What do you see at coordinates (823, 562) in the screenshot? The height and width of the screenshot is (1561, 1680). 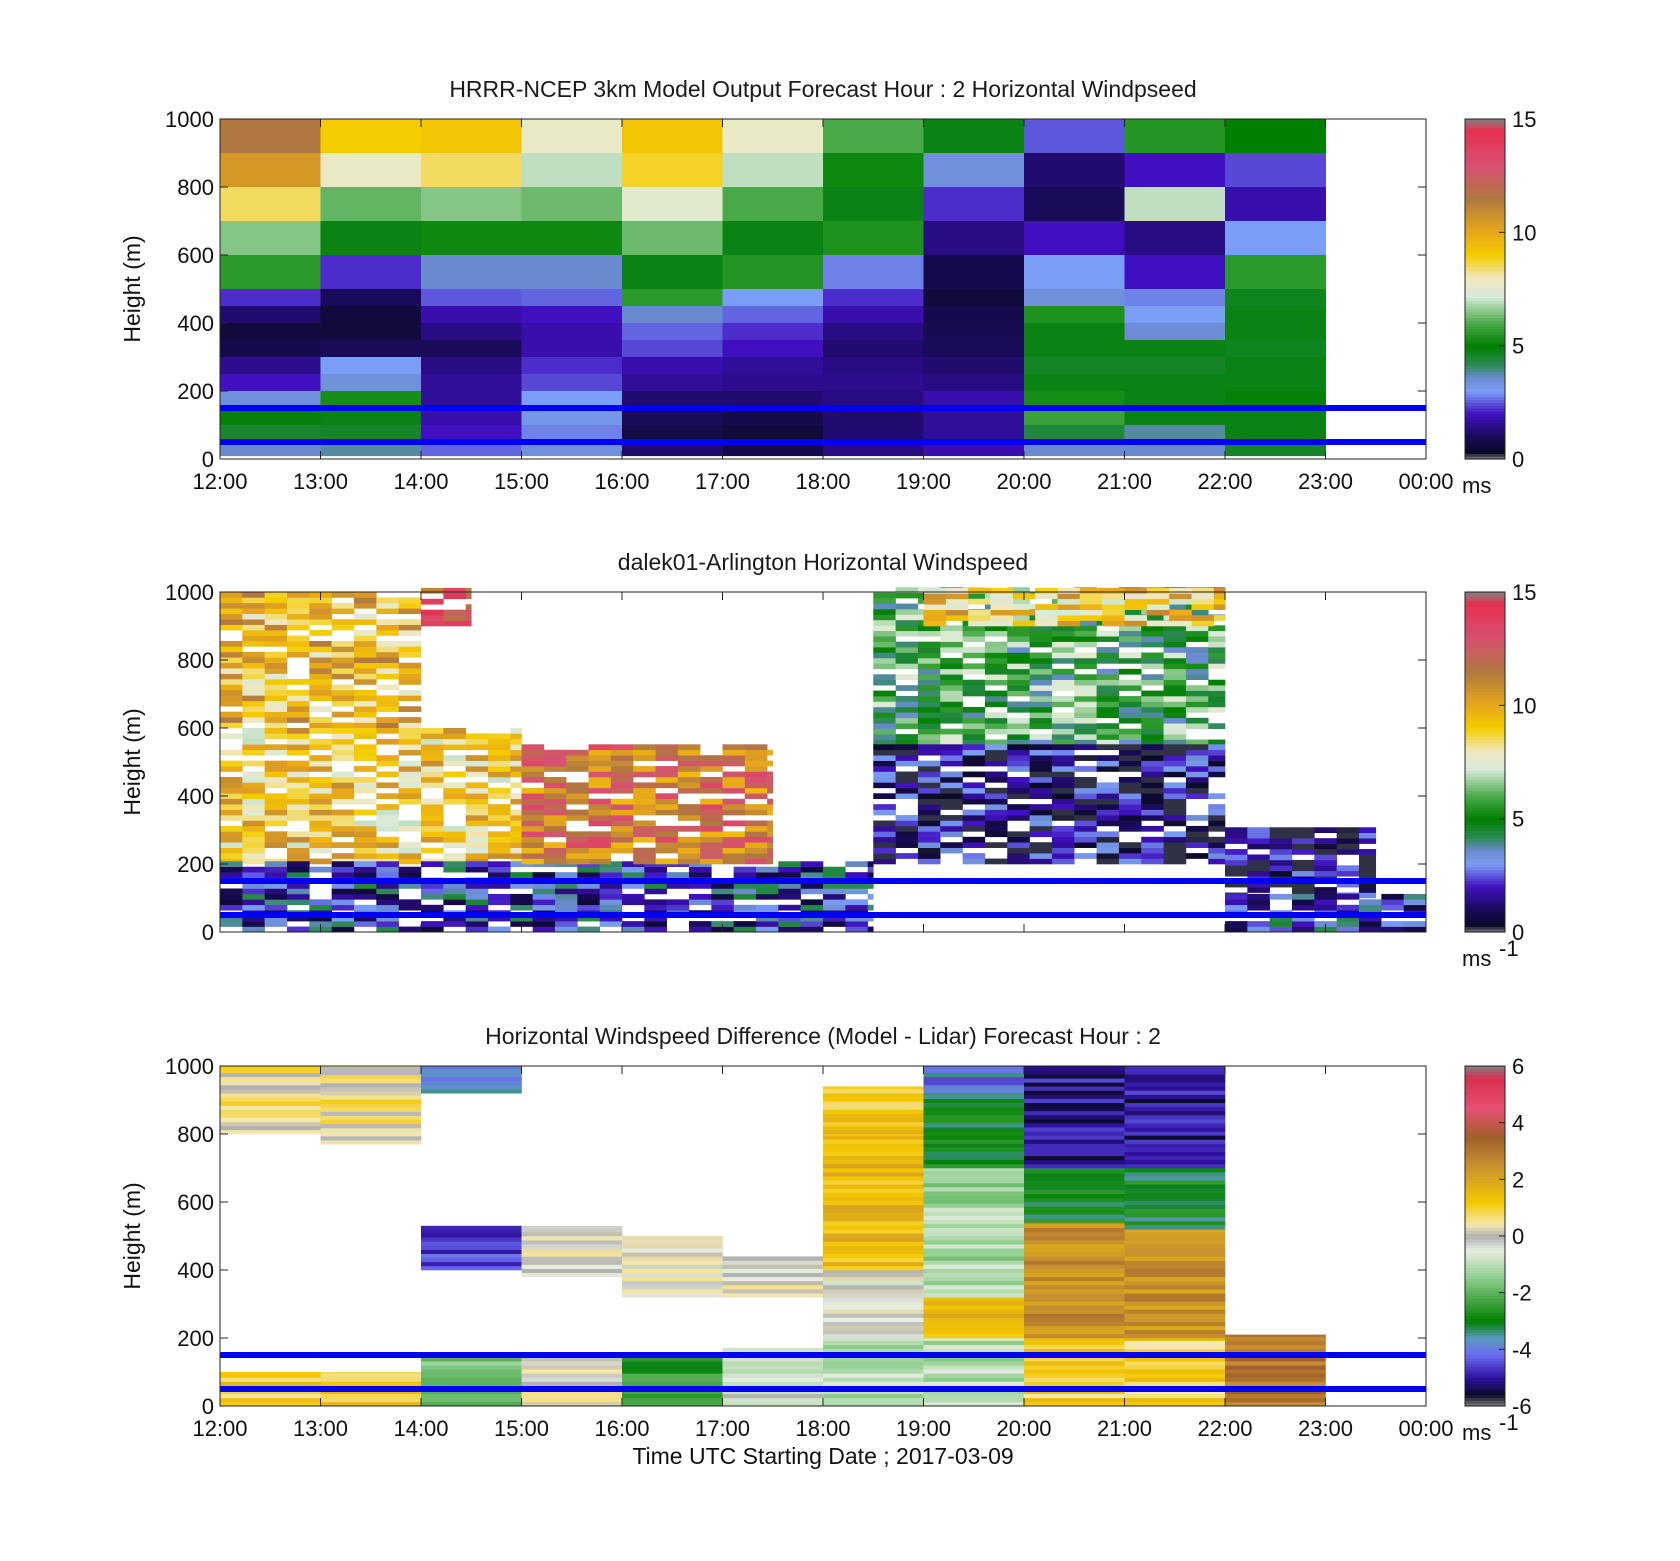 I see `chart-title: dalek01-Arlington Horizontal Windspeed` at bounding box center [823, 562].